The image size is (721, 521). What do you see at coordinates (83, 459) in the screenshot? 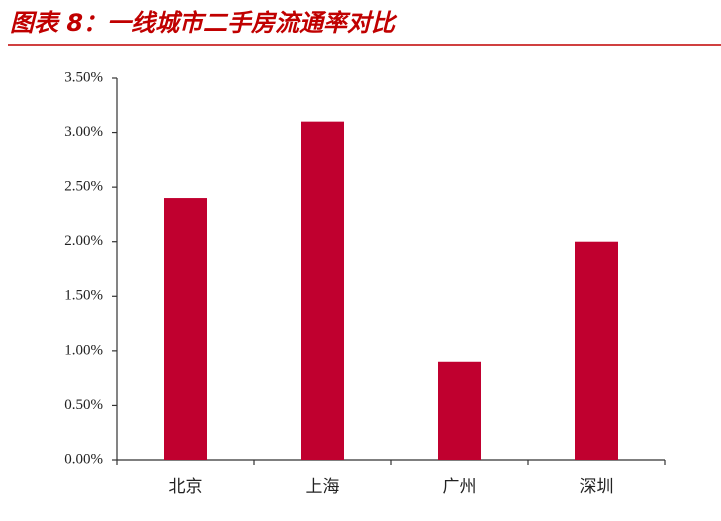
I see `y-tick-label: 0.00%` at bounding box center [83, 459].